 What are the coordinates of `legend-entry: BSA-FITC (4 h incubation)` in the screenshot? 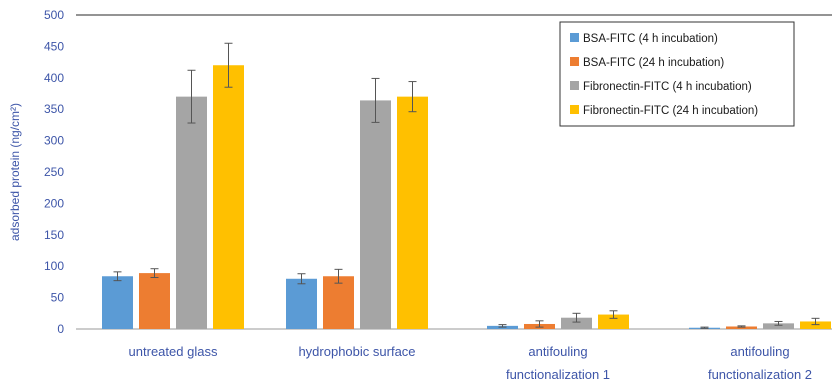 It's located at (650, 39).